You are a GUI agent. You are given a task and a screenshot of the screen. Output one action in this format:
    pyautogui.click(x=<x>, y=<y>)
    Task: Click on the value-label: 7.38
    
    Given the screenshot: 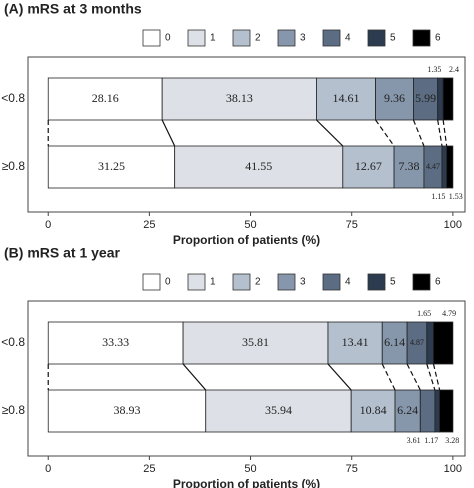 What is the action you would take?
    pyautogui.click(x=408, y=166)
    